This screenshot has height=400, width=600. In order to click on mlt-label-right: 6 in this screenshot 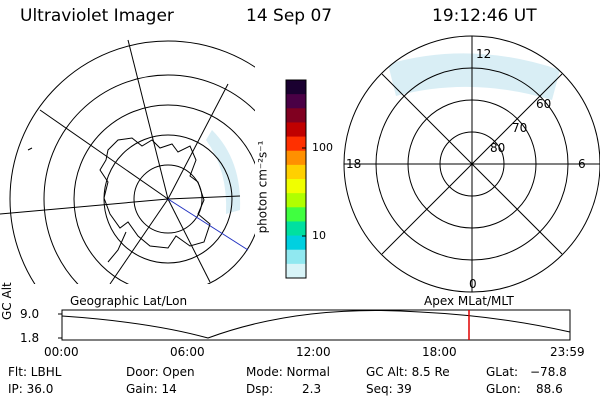, I will do `click(582, 164)`.